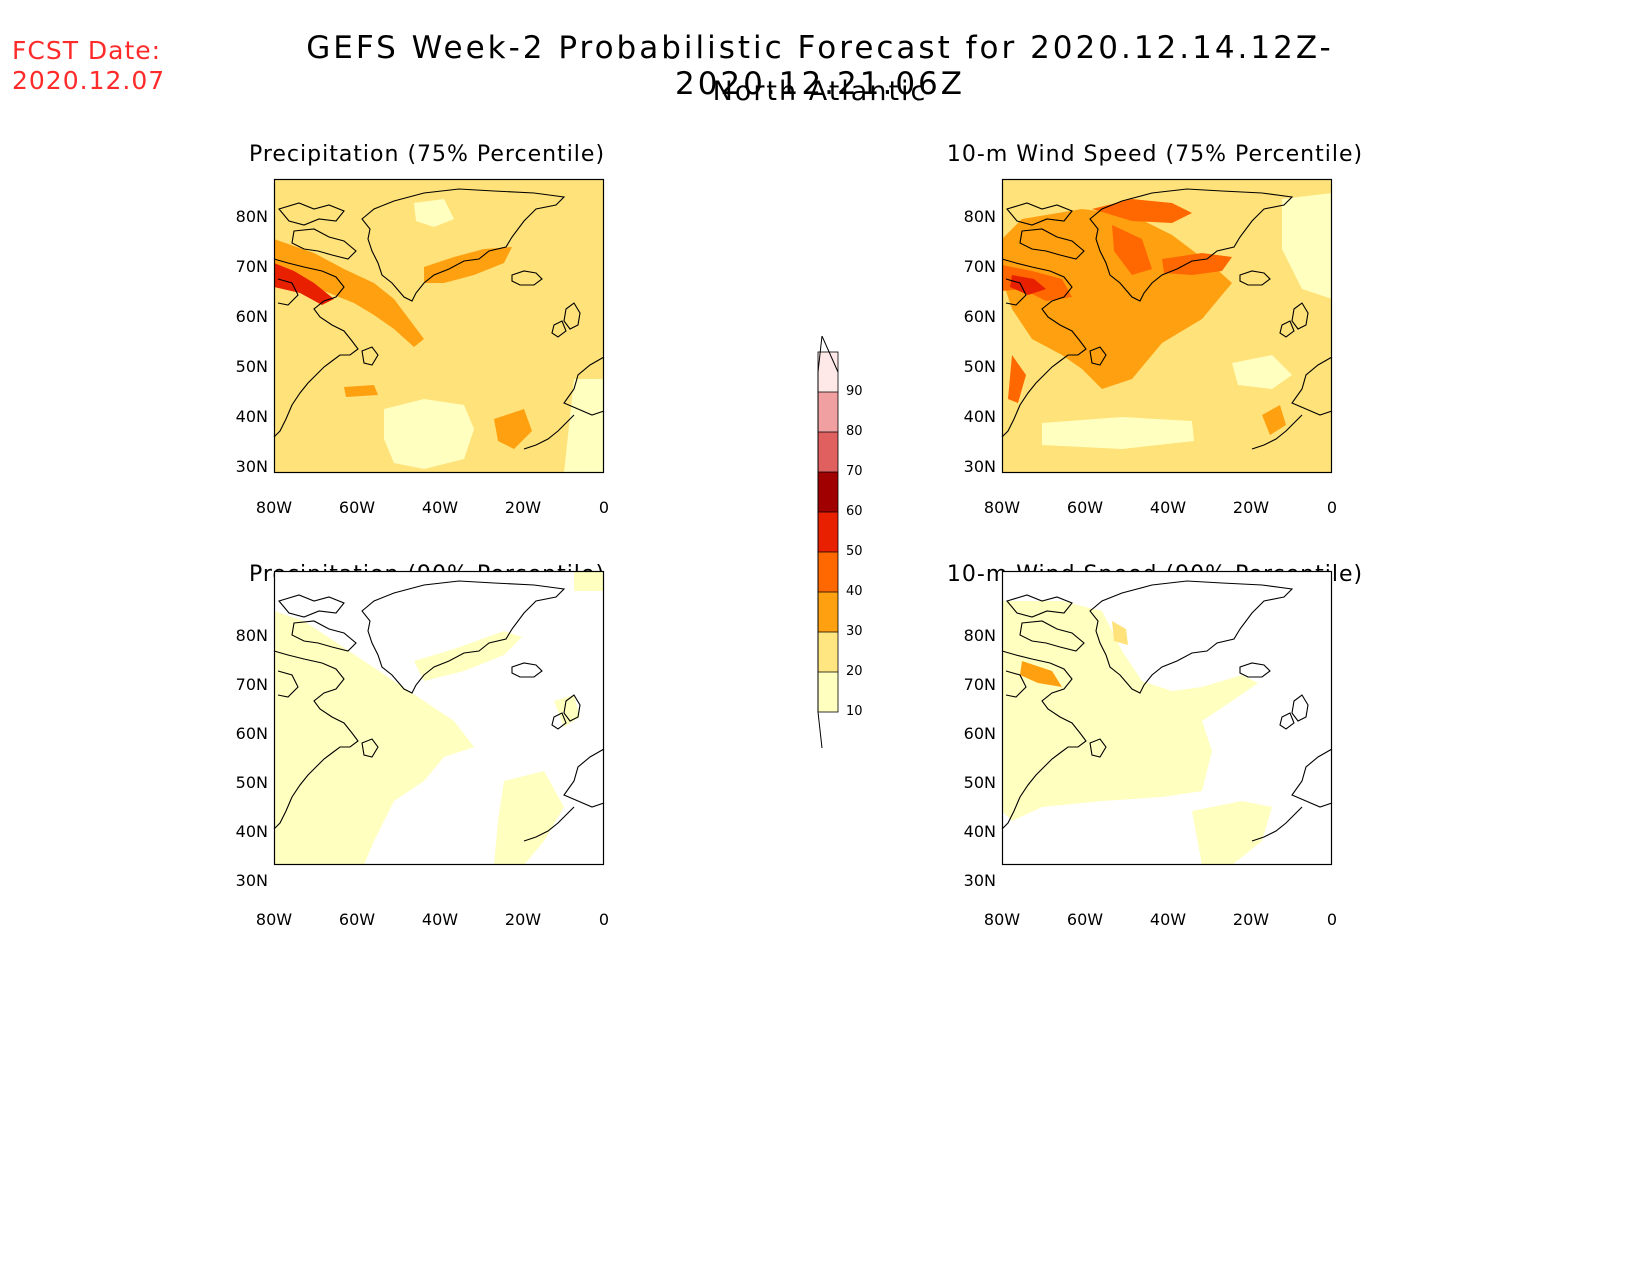 This screenshot has width=1650, height=1275. What do you see at coordinates (854, 431) in the screenshot?
I see `colorbar-label: 80` at bounding box center [854, 431].